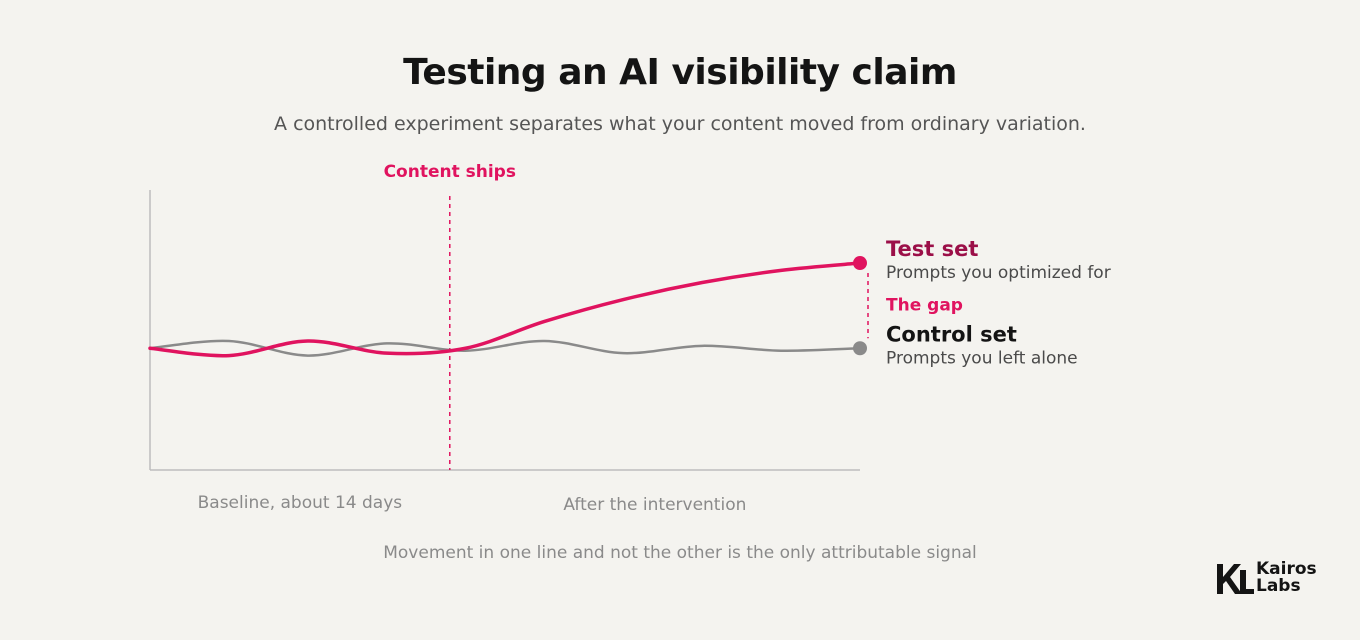  What do you see at coordinates (300, 503) in the screenshot?
I see `phase-label-baseline: Baseline, about 14 days` at bounding box center [300, 503].